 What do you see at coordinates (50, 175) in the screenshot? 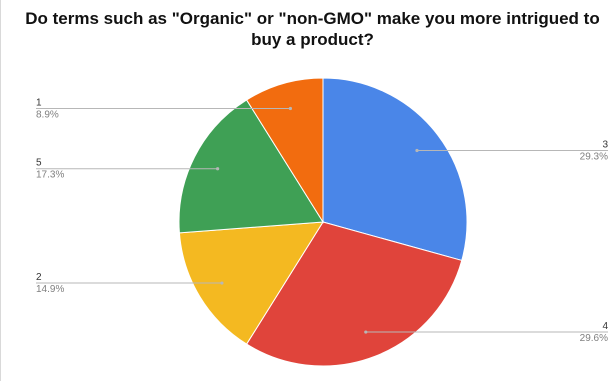
I see `slice-percent-5: 17.3%` at bounding box center [50, 175].